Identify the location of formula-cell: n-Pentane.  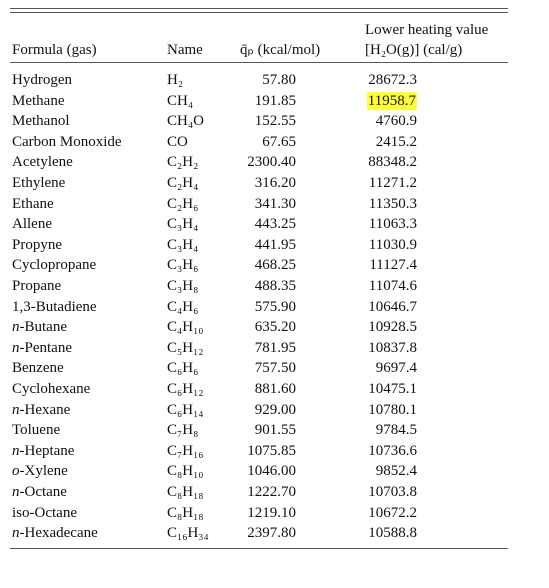
(42, 347).